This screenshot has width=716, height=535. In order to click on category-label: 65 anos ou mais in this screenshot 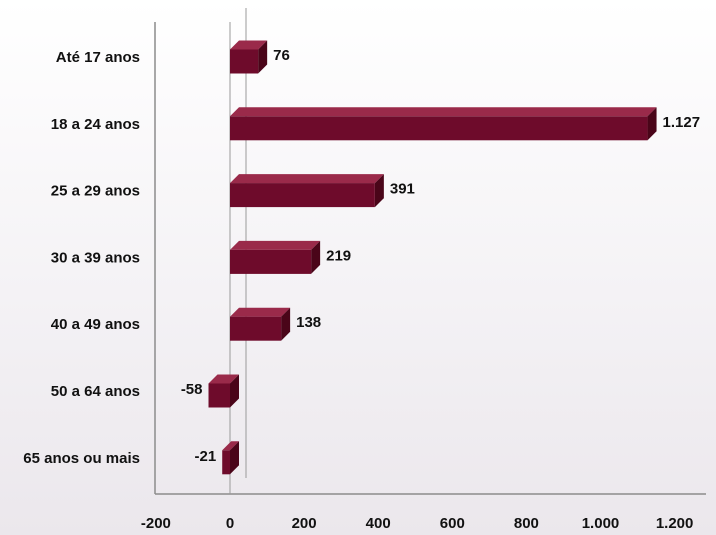, I will do `click(81, 458)`.